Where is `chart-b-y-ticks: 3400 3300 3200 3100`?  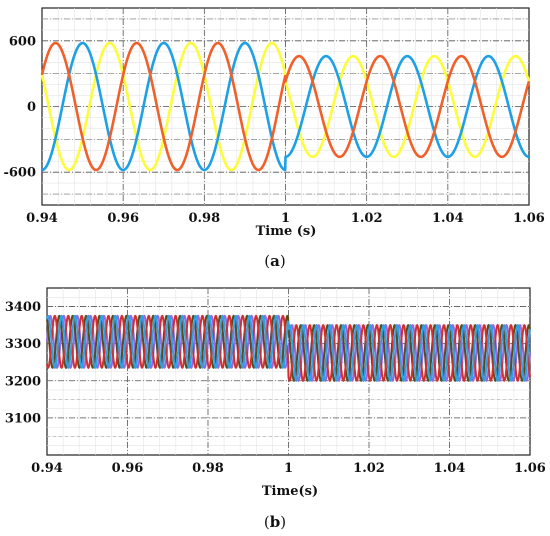 chart-b-y-ticks: 3400 3300 3200 3100 is located at coordinates (23, 363).